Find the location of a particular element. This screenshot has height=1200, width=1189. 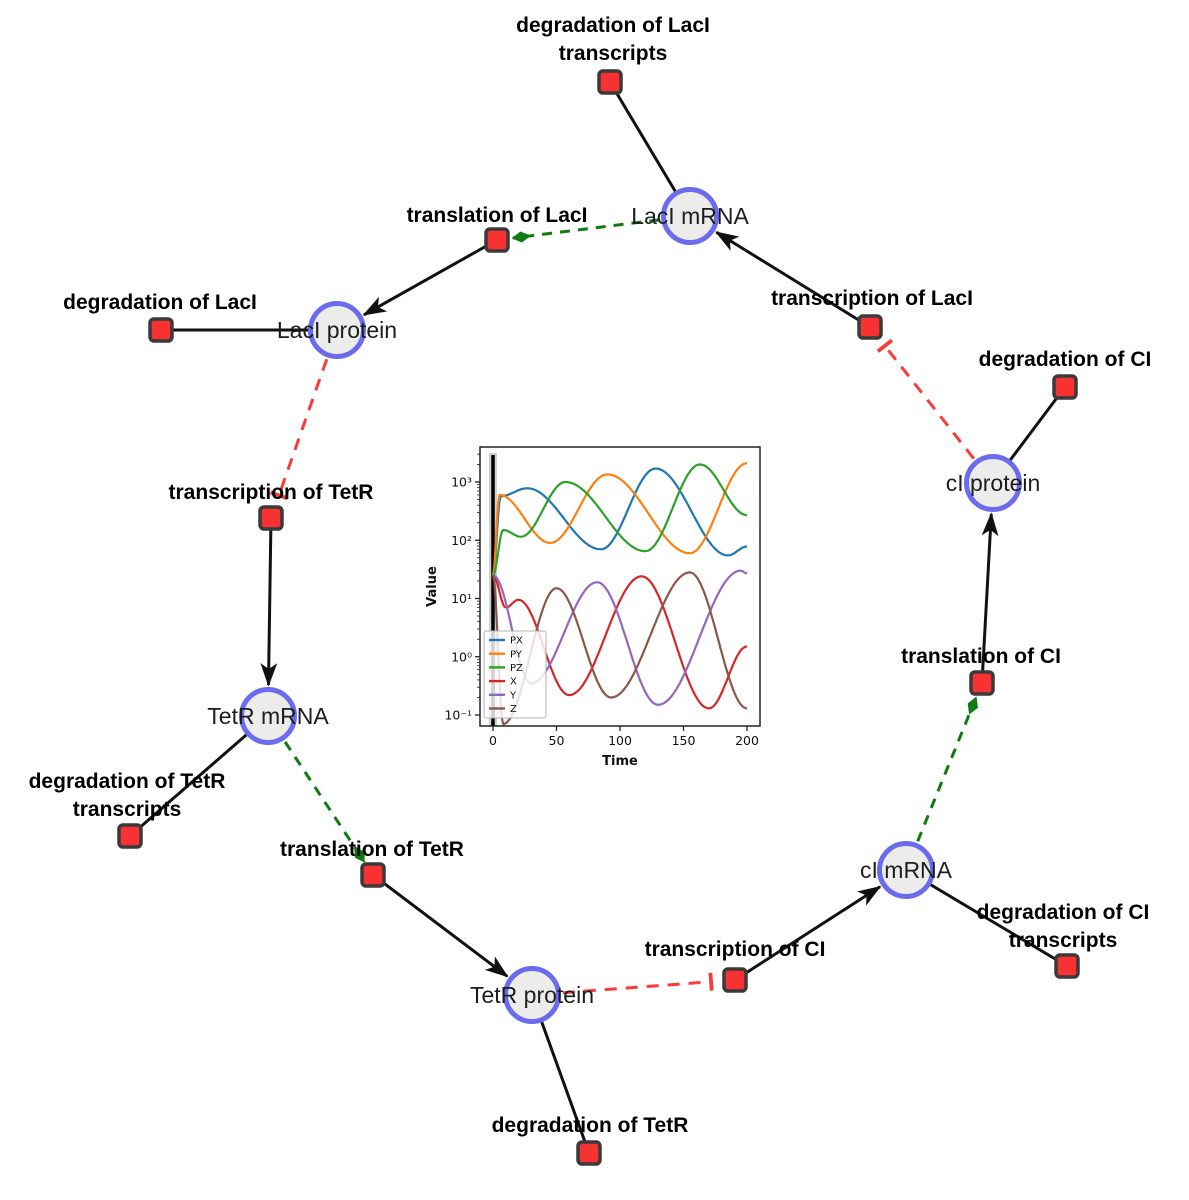

species-label-laci-protein: LacI protein is located at coordinates (337, 330).